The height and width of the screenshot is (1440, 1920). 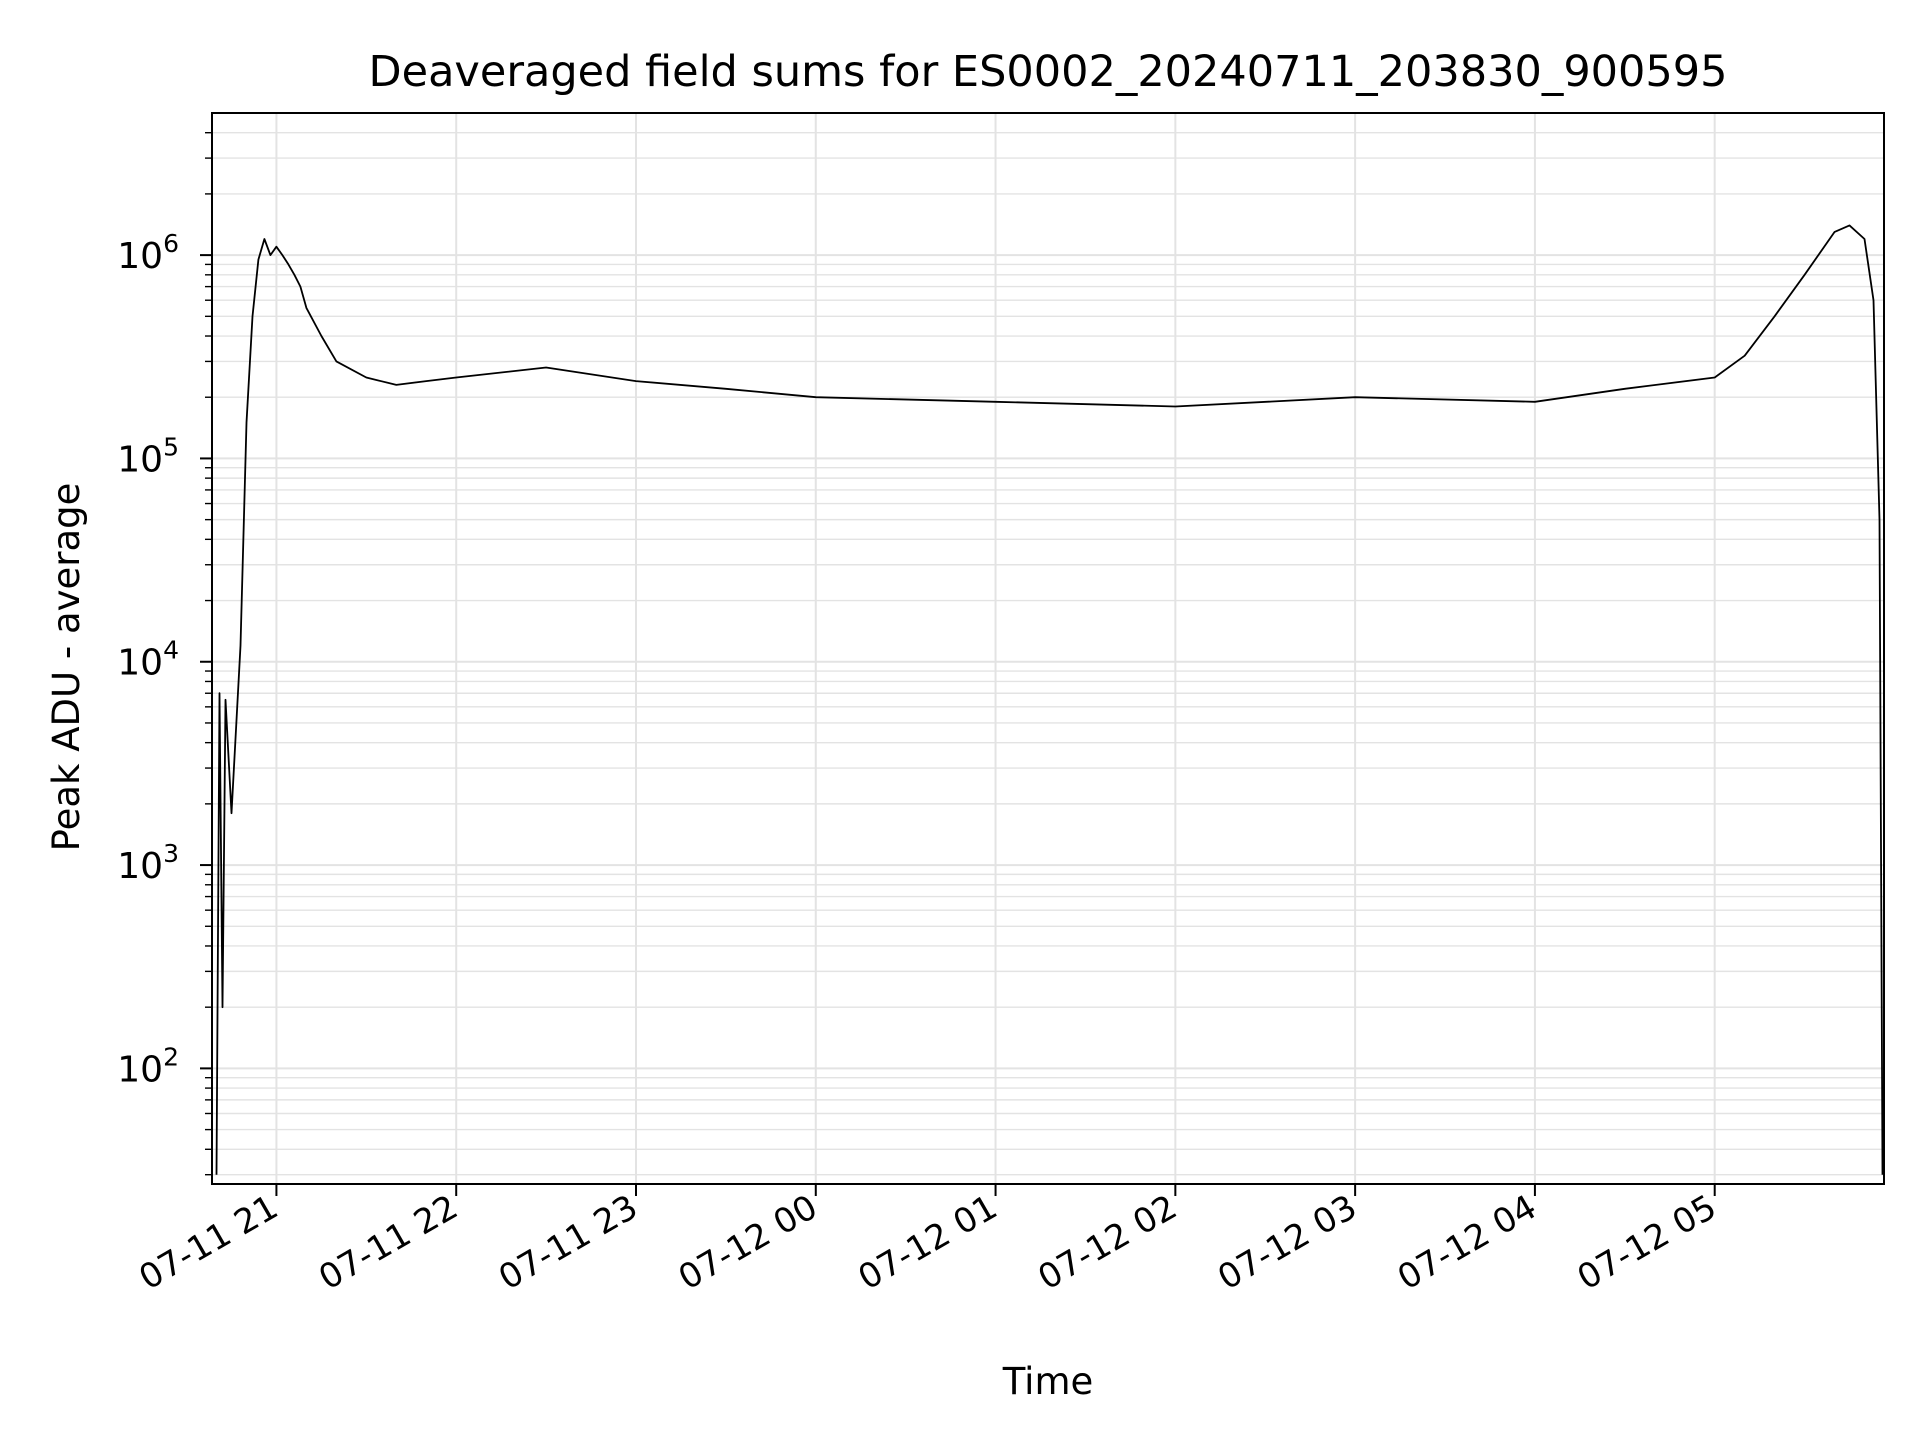 What do you see at coordinates (1287, 1242) in the screenshot?
I see `x-tick-label: 07-12 03` at bounding box center [1287, 1242].